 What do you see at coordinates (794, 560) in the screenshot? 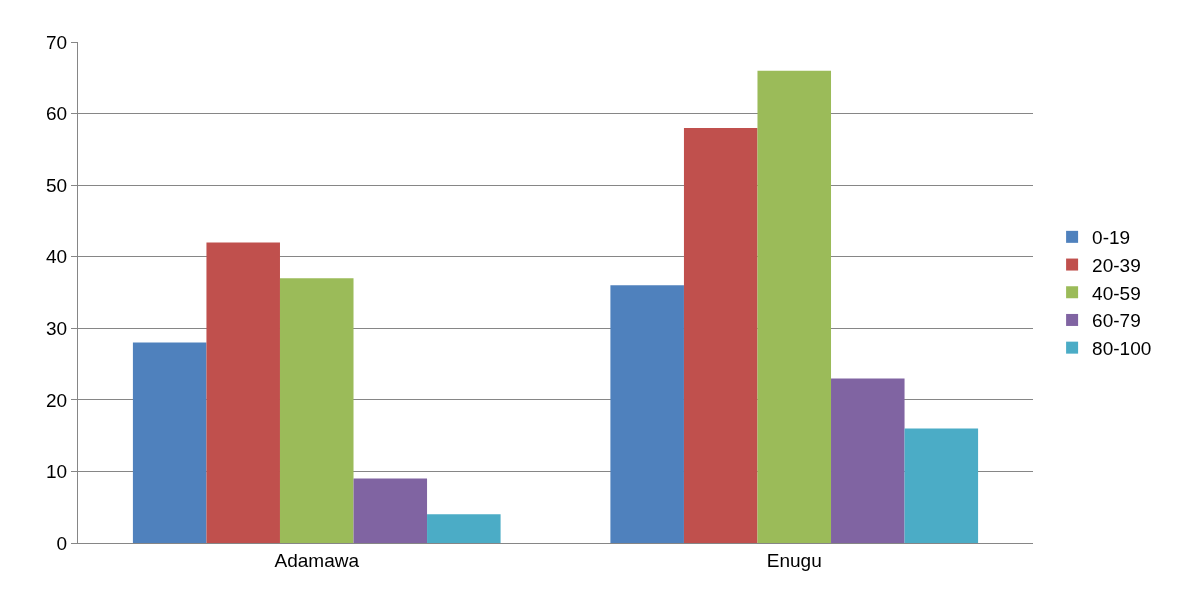
I see `x-tick-label: Enugu` at bounding box center [794, 560].